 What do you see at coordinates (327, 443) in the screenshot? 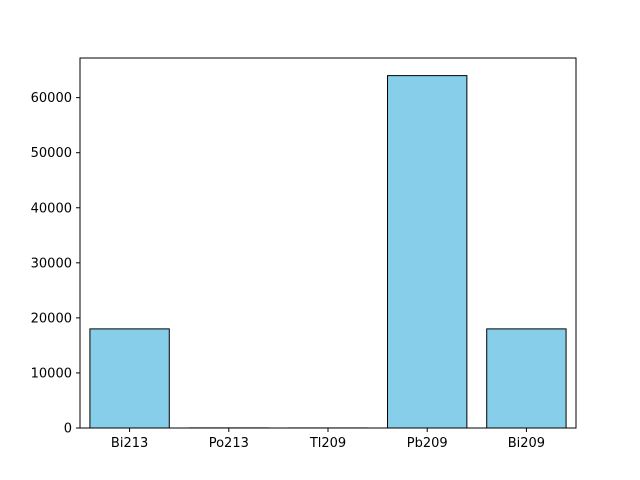
I see `x-tick-label: Tl209` at bounding box center [327, 443].